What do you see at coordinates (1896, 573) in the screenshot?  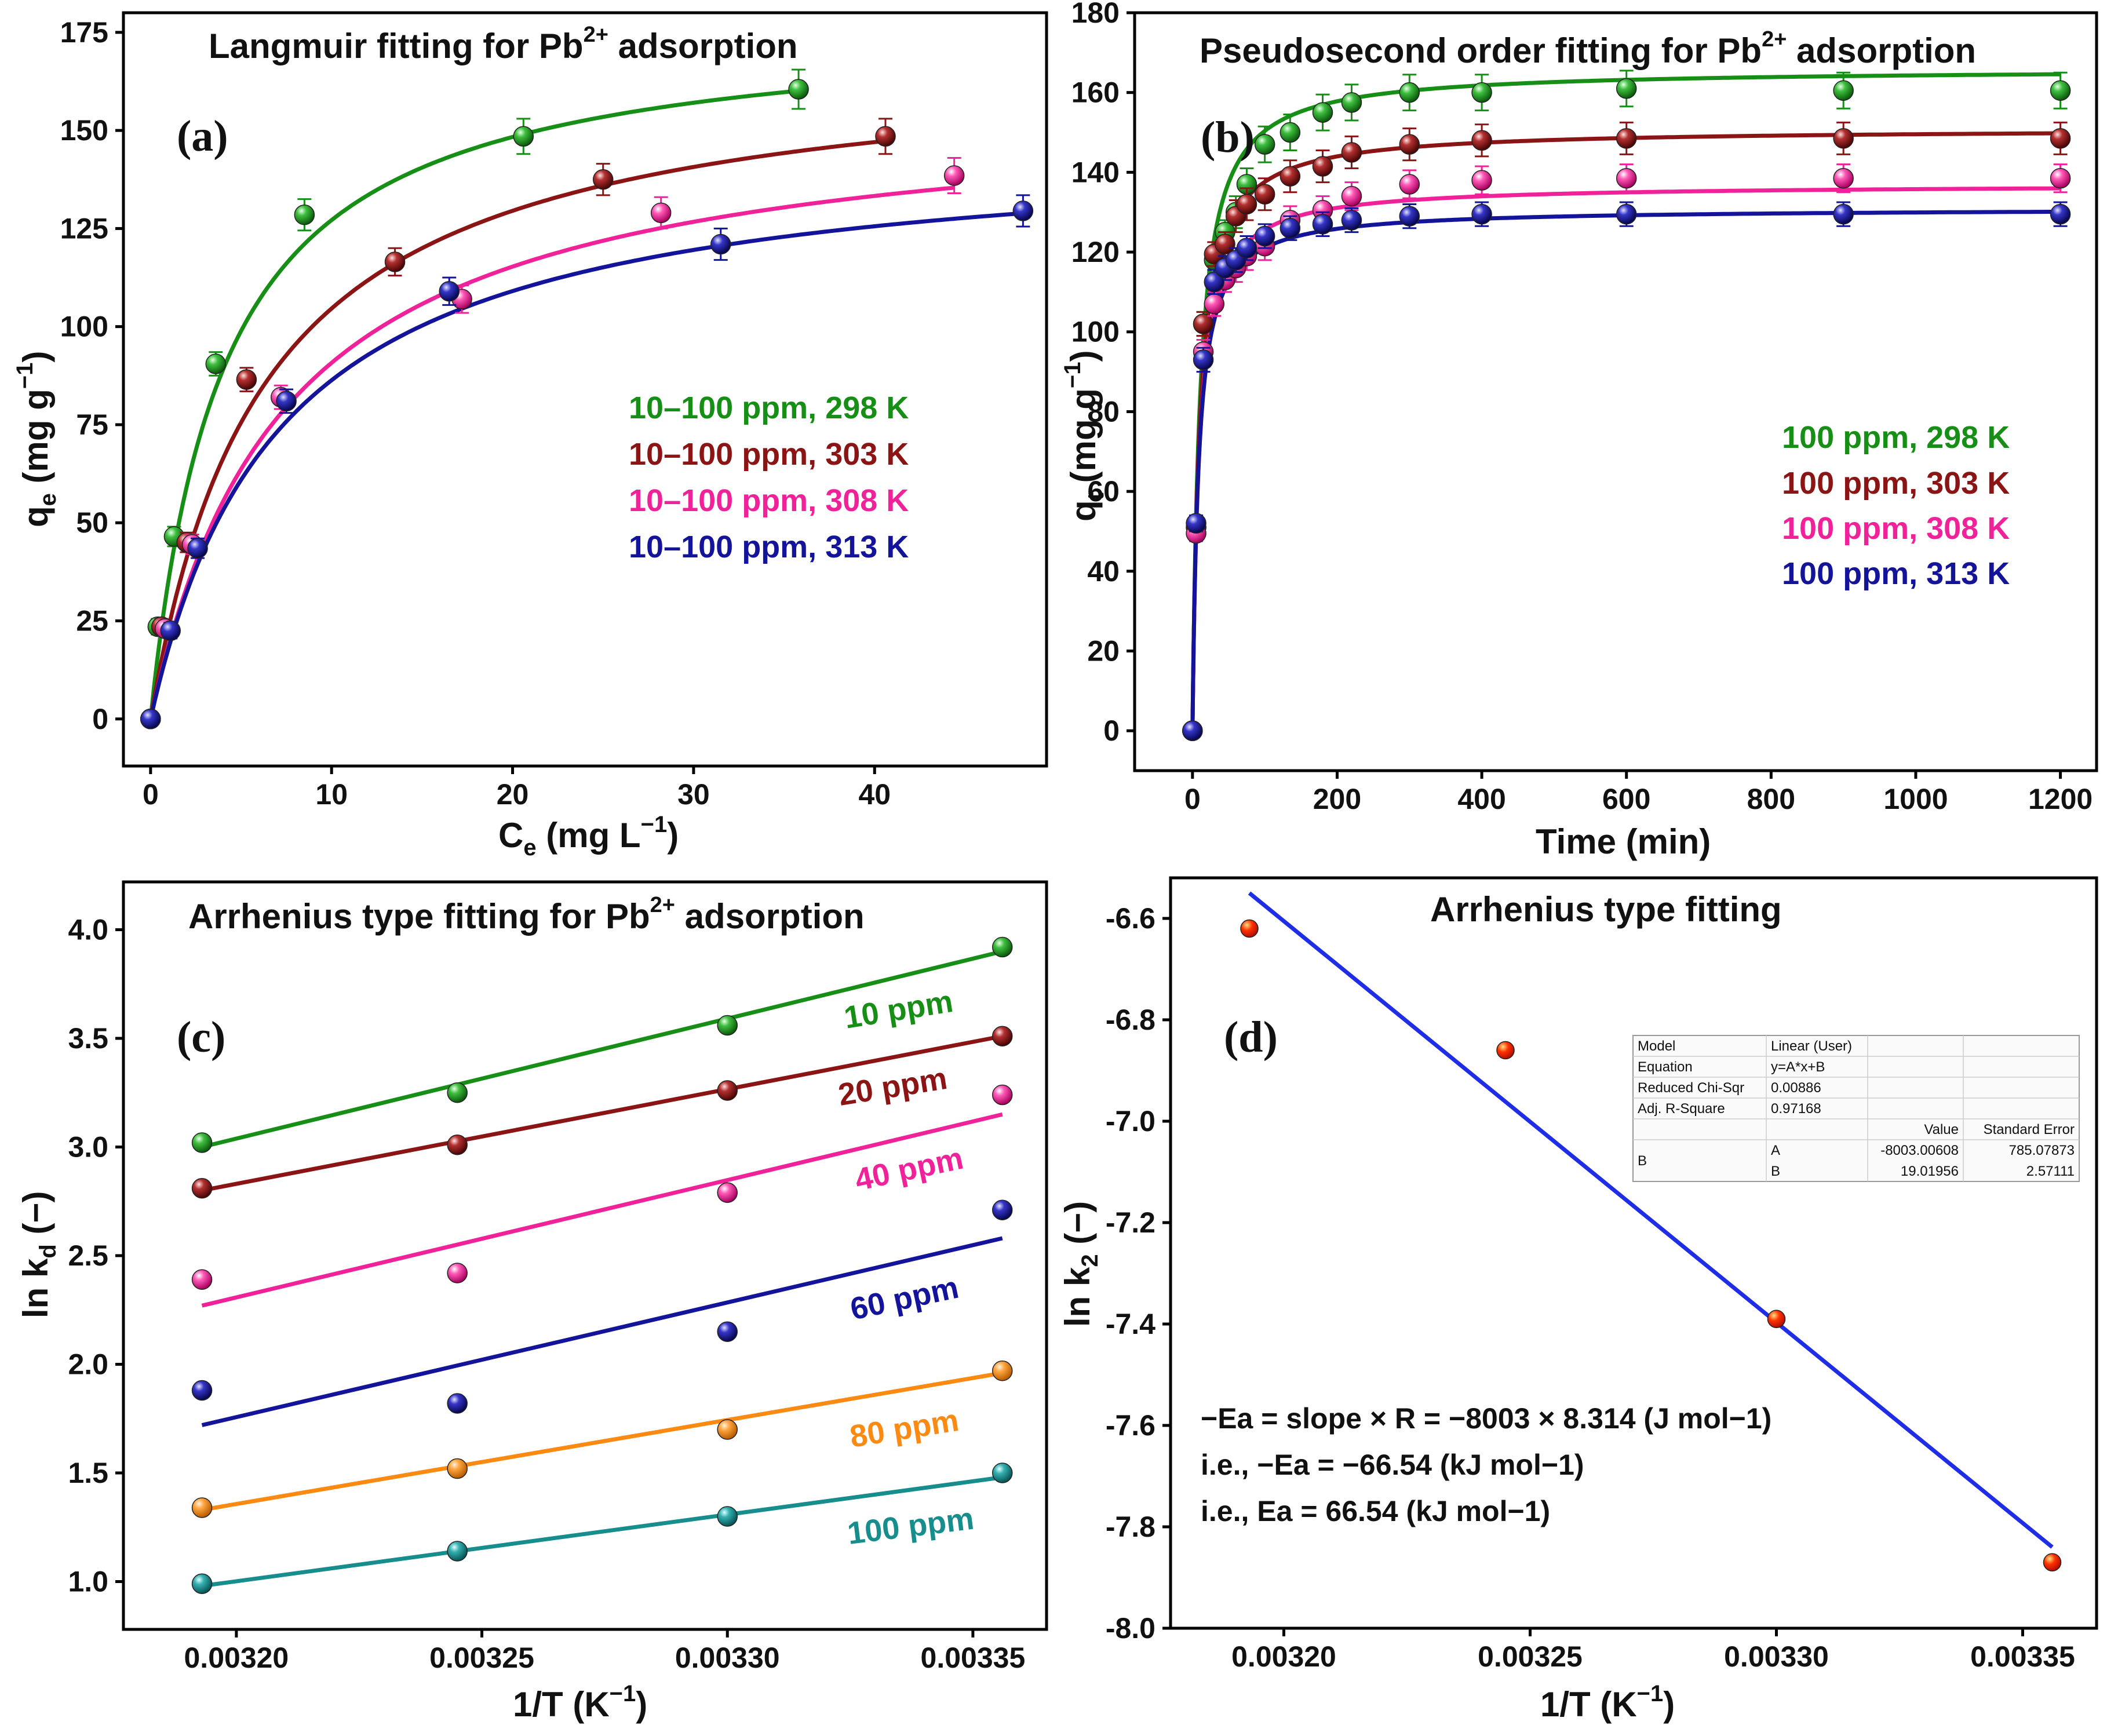 I see `legend-entry-b-313: 100 ppm, 313 K` at bounding box center [1896, 573].